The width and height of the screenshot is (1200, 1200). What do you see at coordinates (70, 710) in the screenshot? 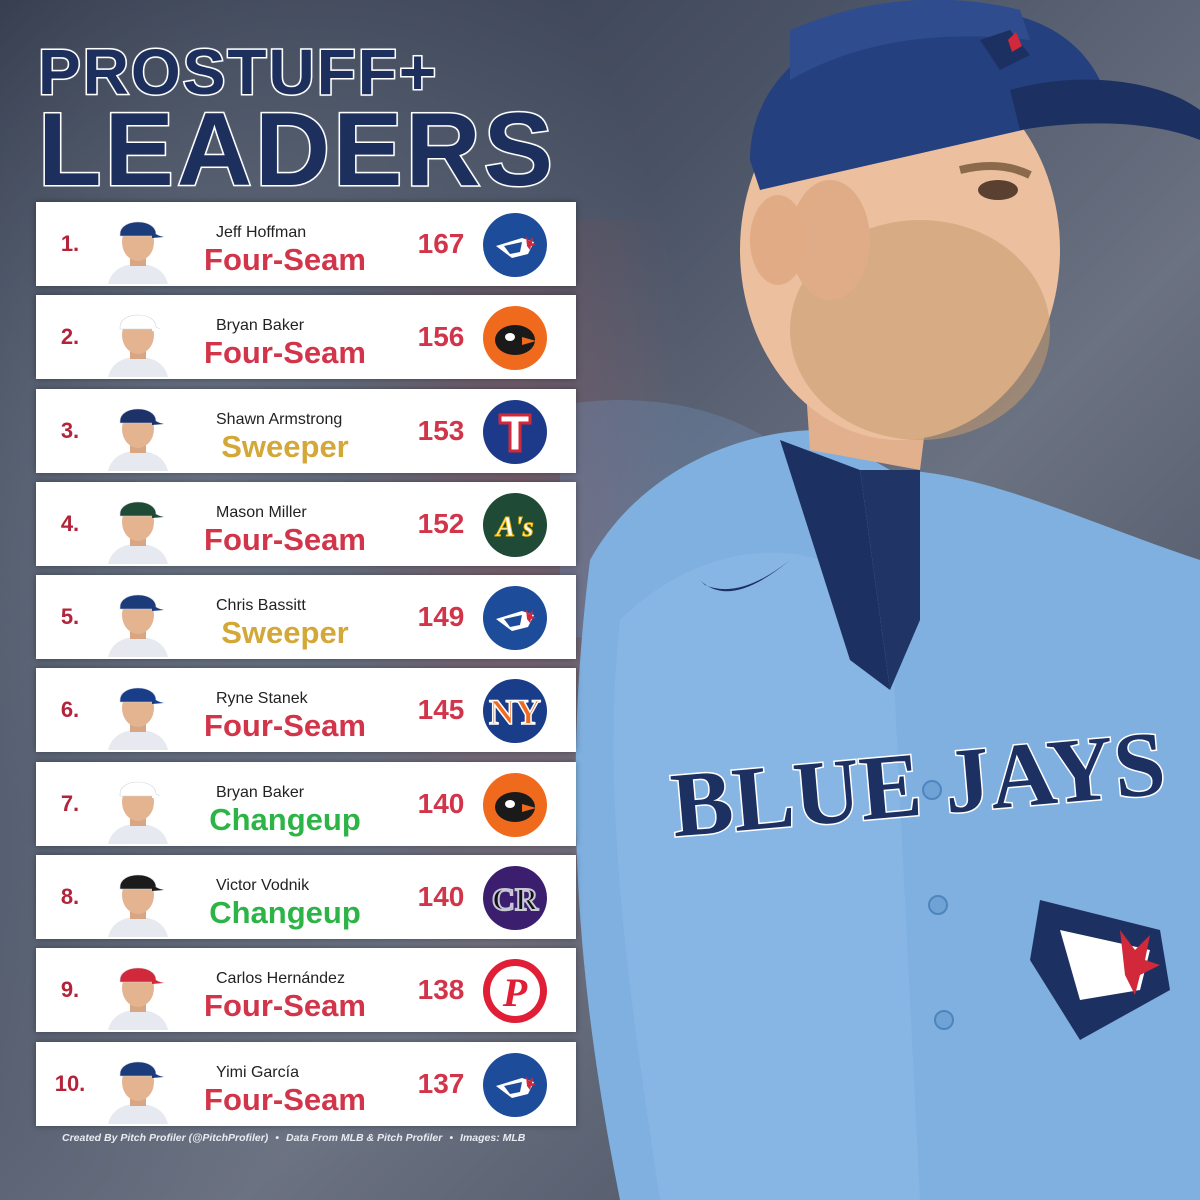
I see `rank-number: 6.` at bounding box center [70, 710].